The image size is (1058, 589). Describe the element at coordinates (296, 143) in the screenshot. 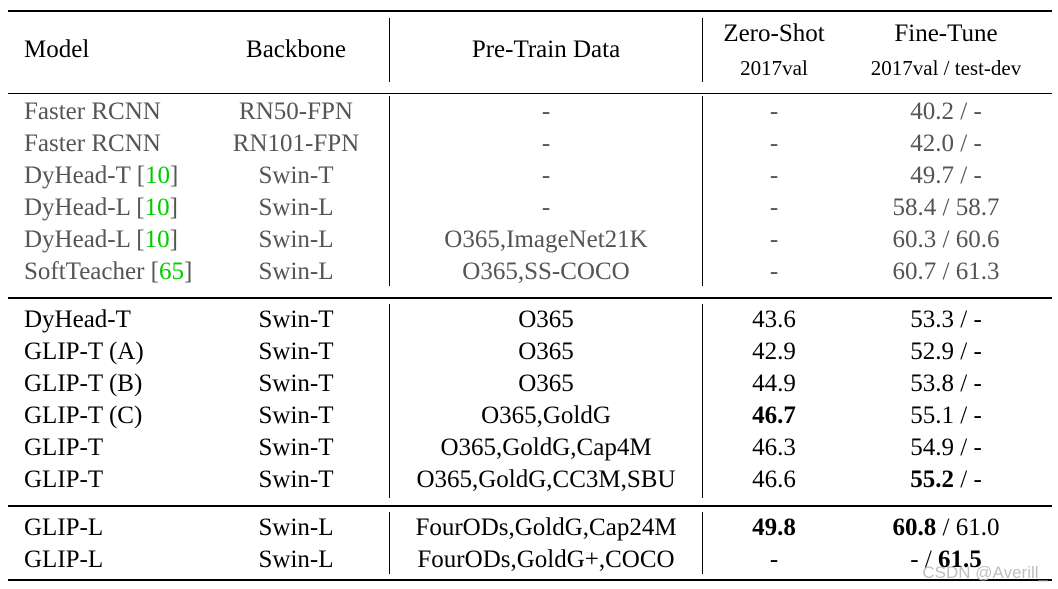

I see `backbone-cell: RN101-FPN` at that location.